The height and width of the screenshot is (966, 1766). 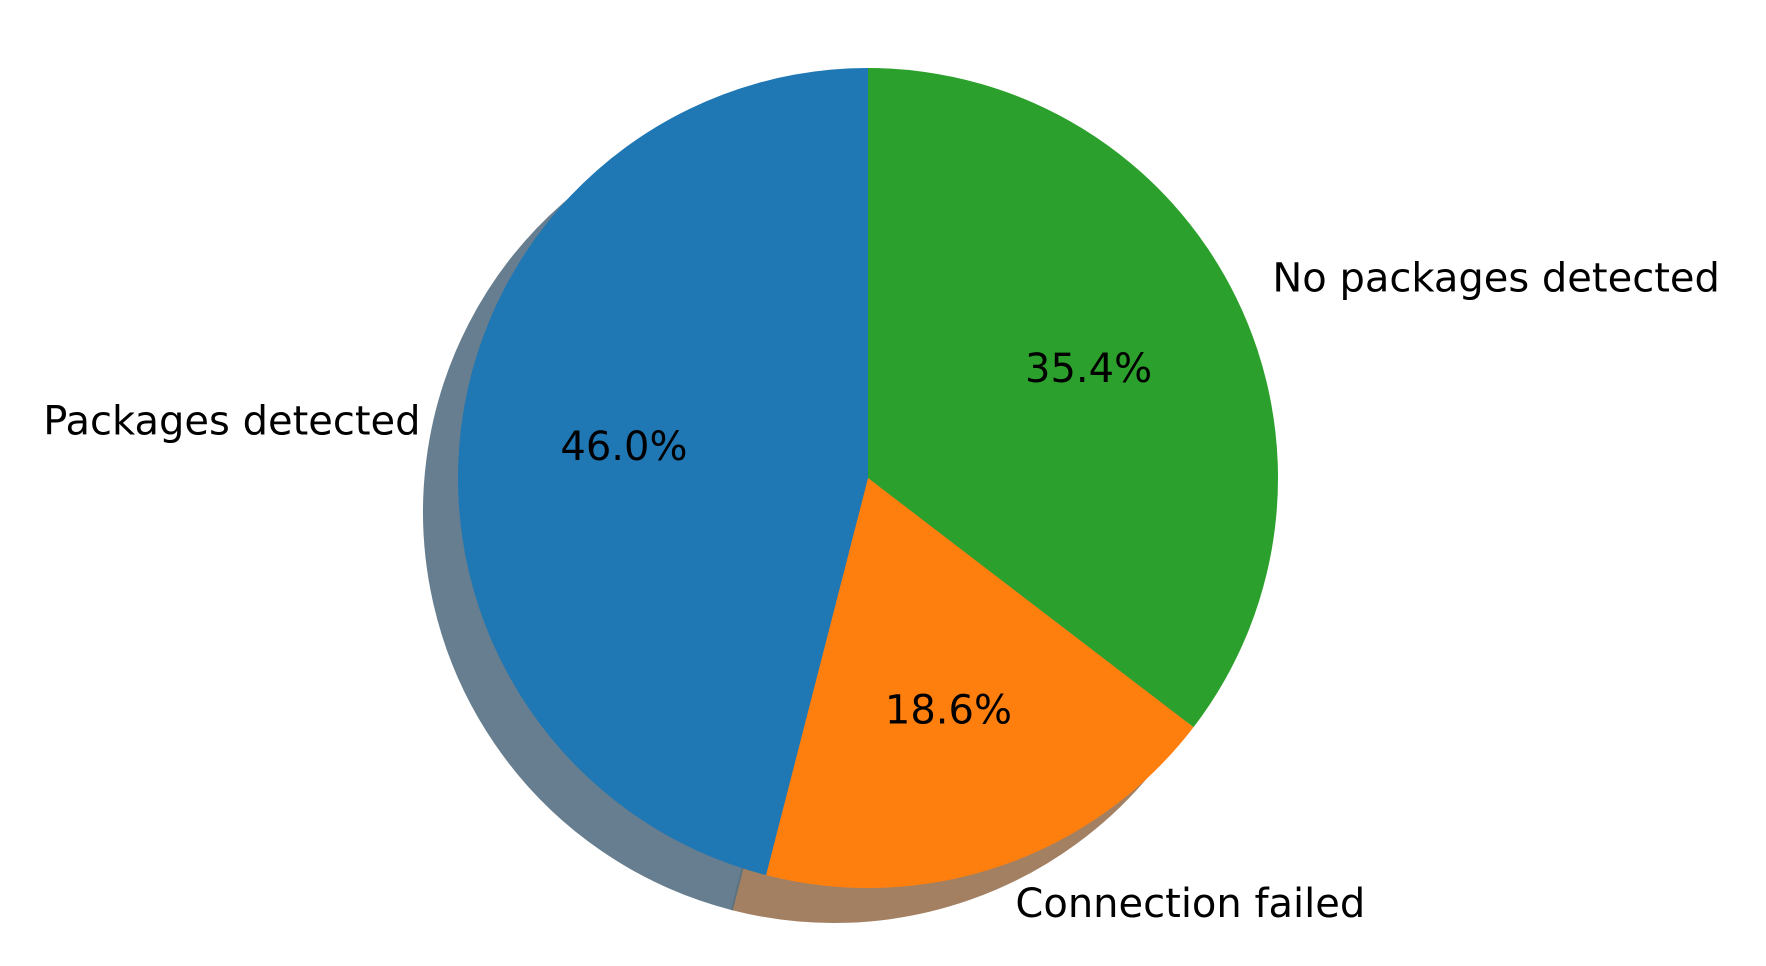 What do you see at coordinates (623, 447) in the screenshot?
I see `pct-label-packages-detected: 46.0%` at bounding box center [623, 447].